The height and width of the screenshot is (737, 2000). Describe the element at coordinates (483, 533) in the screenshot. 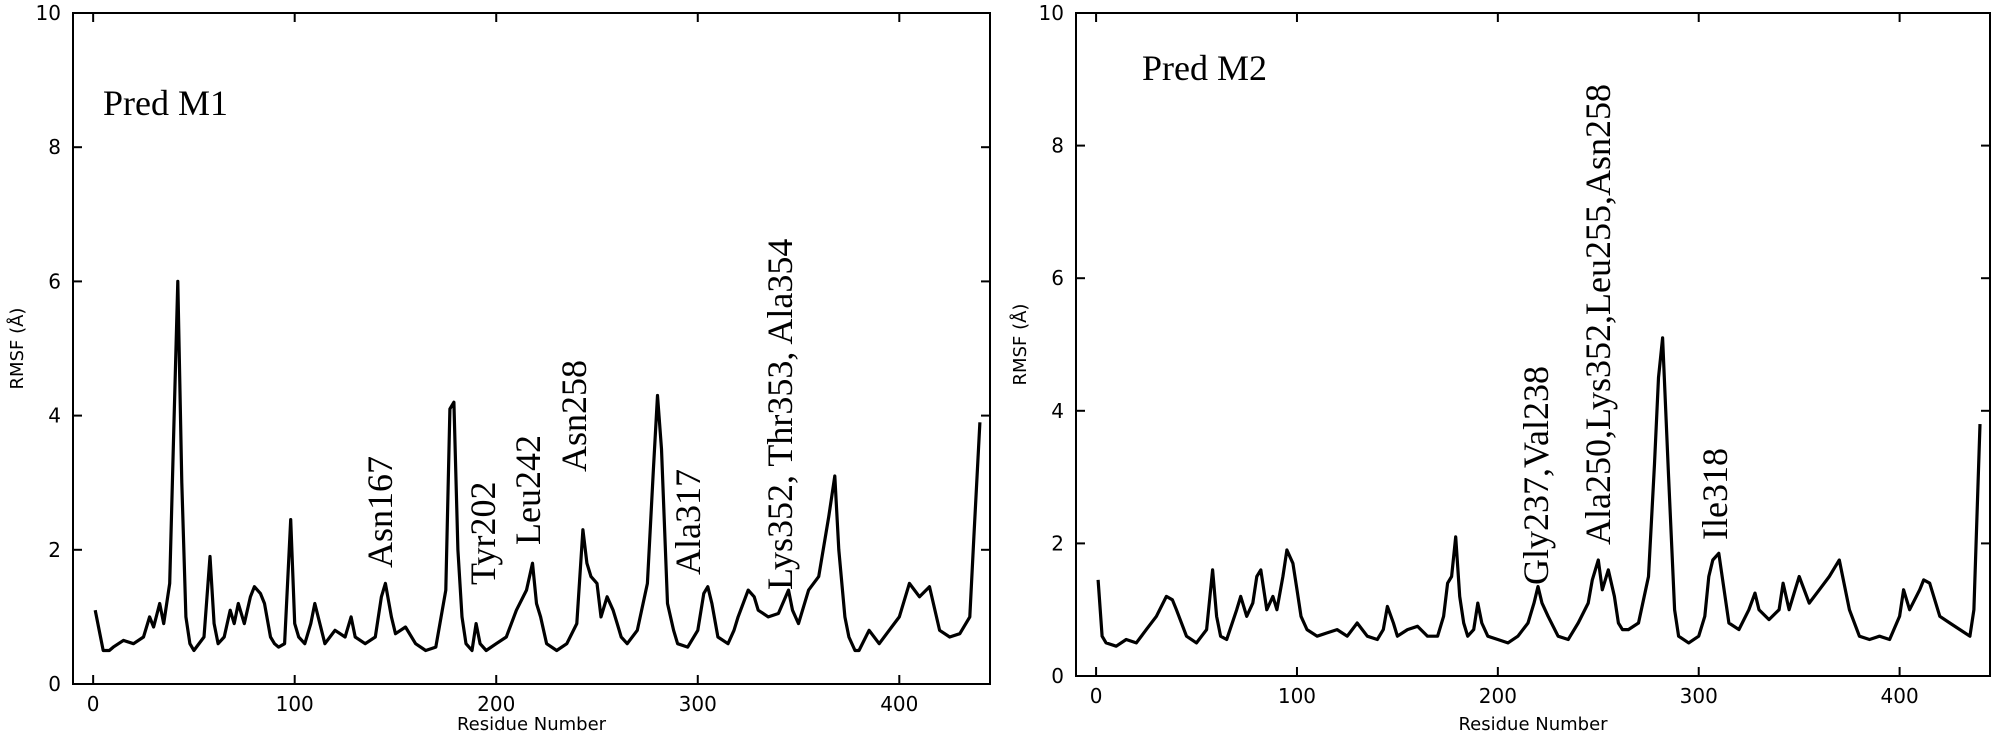

I see `residue-annotation: Tyr202` at that location.